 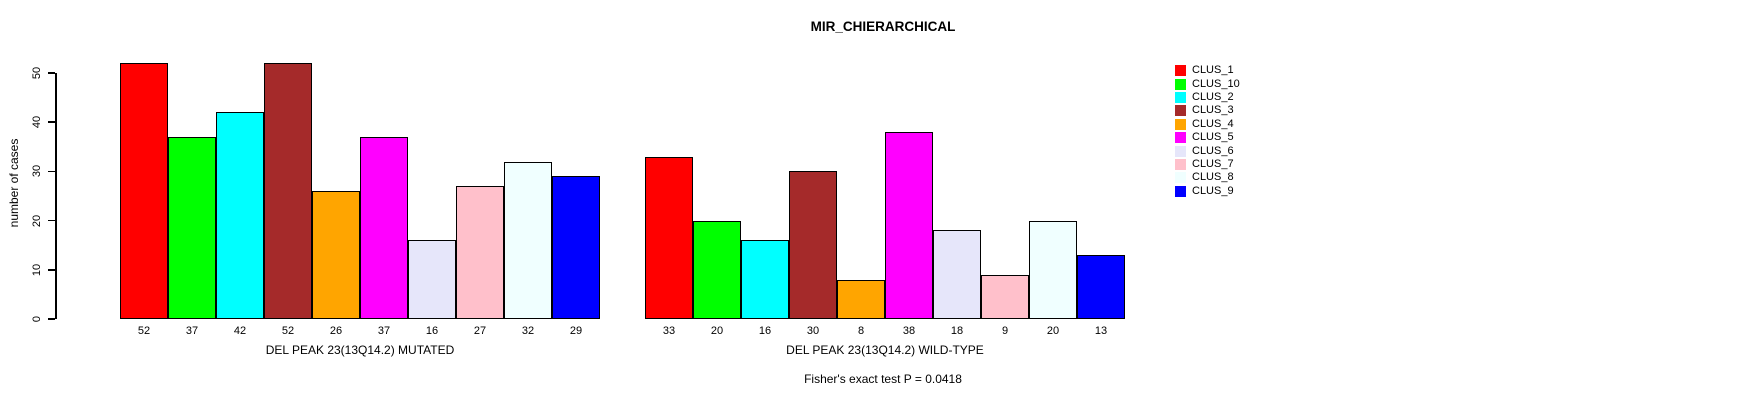 I want to click on x-axis-group-label: DEL PEAK 23(13Q14.2) MUTATED, so click(x=360, y=350).